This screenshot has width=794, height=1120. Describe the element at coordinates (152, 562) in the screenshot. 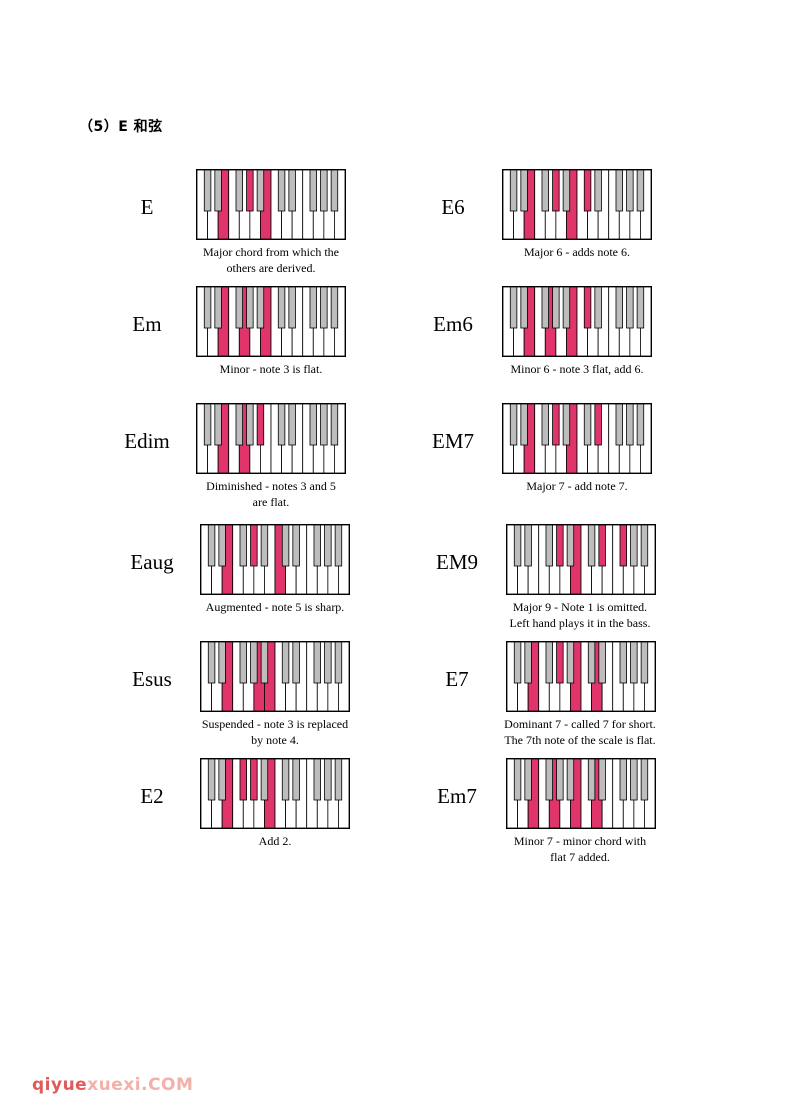

I see `chord-name: Eaug` at that location.